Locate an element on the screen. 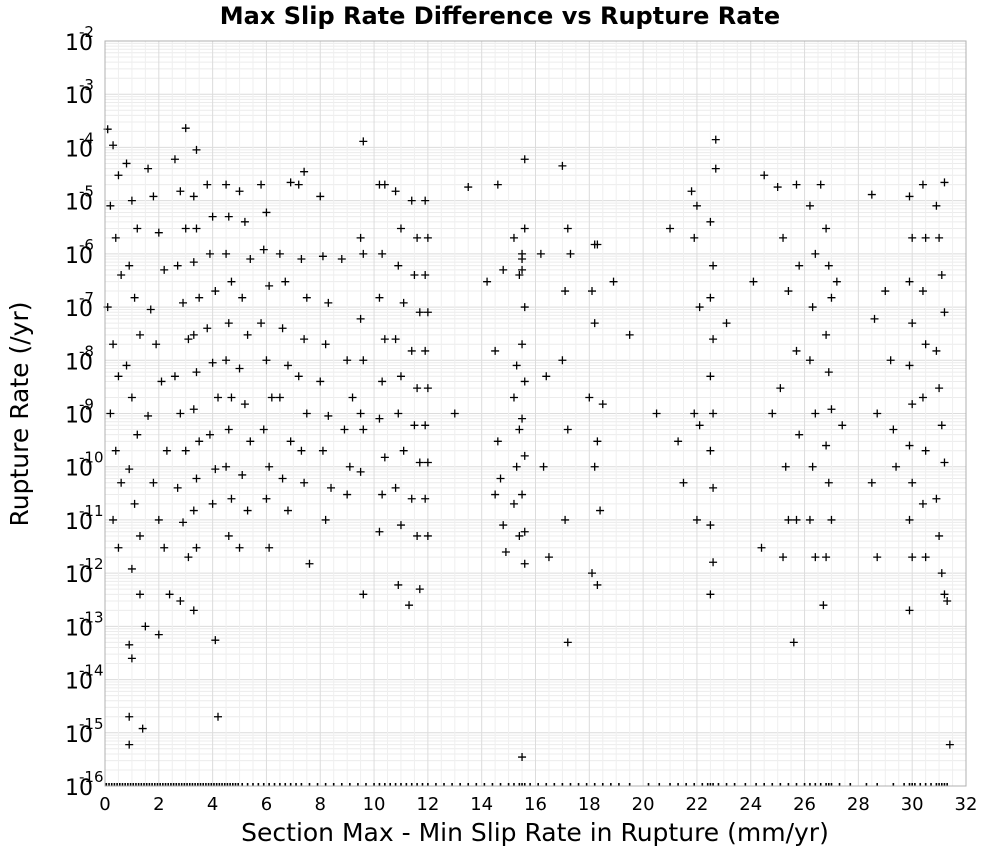  y-tick-exponent: -12 is located at coordinates (91, 564).